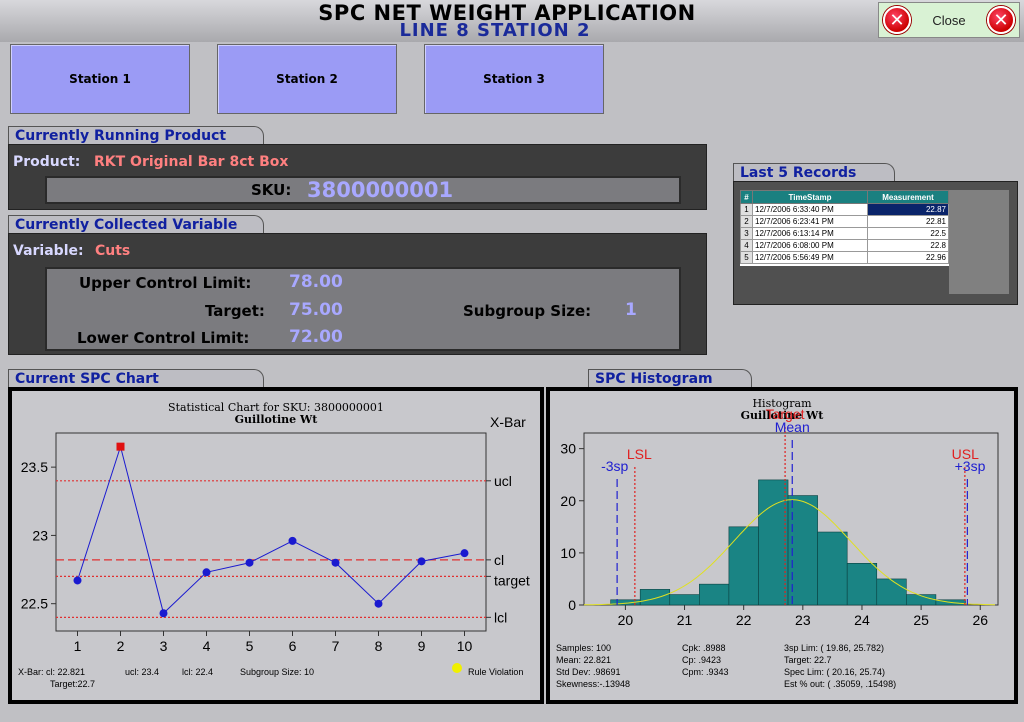 The width and height of the screenshot is (1024, 722). Describe the element at coordinates (965, 454) in the screenshot. I see `marker-label: USL` at that location.